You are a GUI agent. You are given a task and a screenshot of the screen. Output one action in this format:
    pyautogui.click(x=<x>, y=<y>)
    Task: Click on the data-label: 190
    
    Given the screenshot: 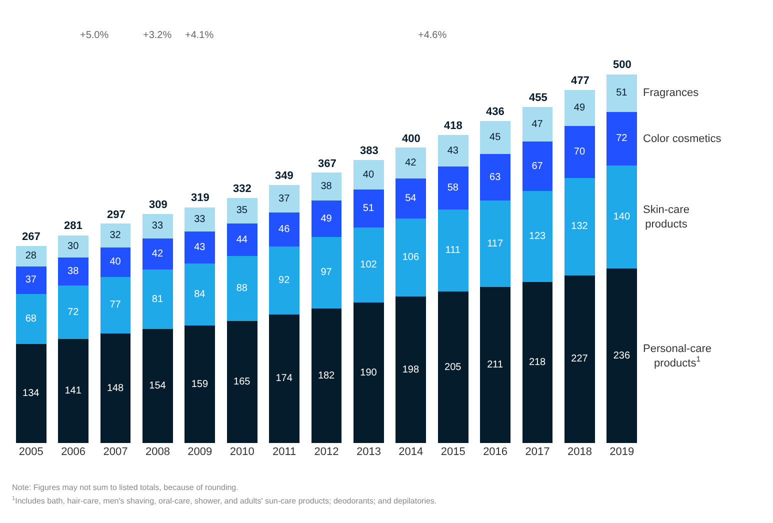 What is the action you would take?
    pyautogui.click(x=369, y=372)
    